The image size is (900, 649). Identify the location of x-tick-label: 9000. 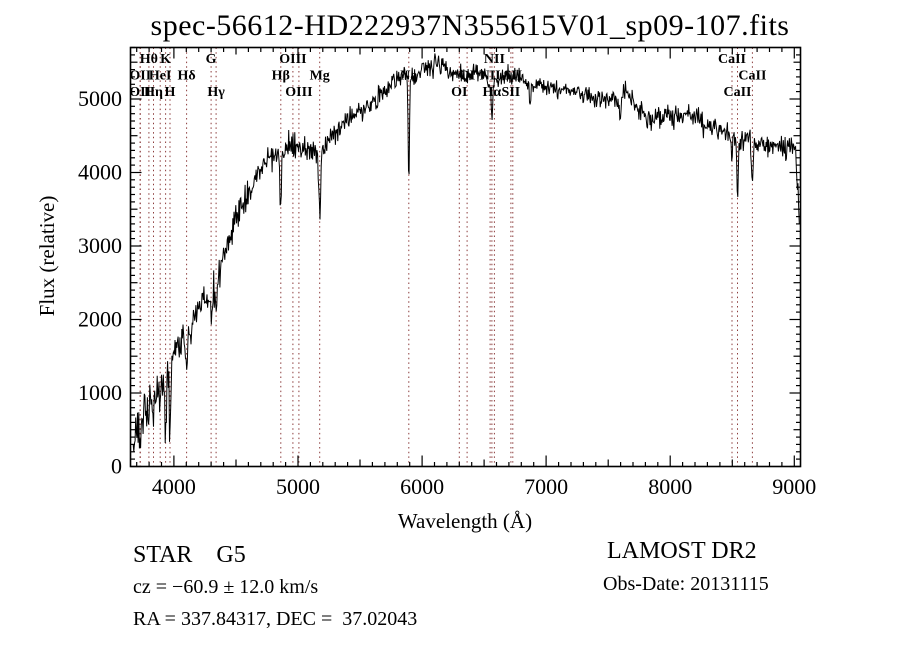
(794, 486).